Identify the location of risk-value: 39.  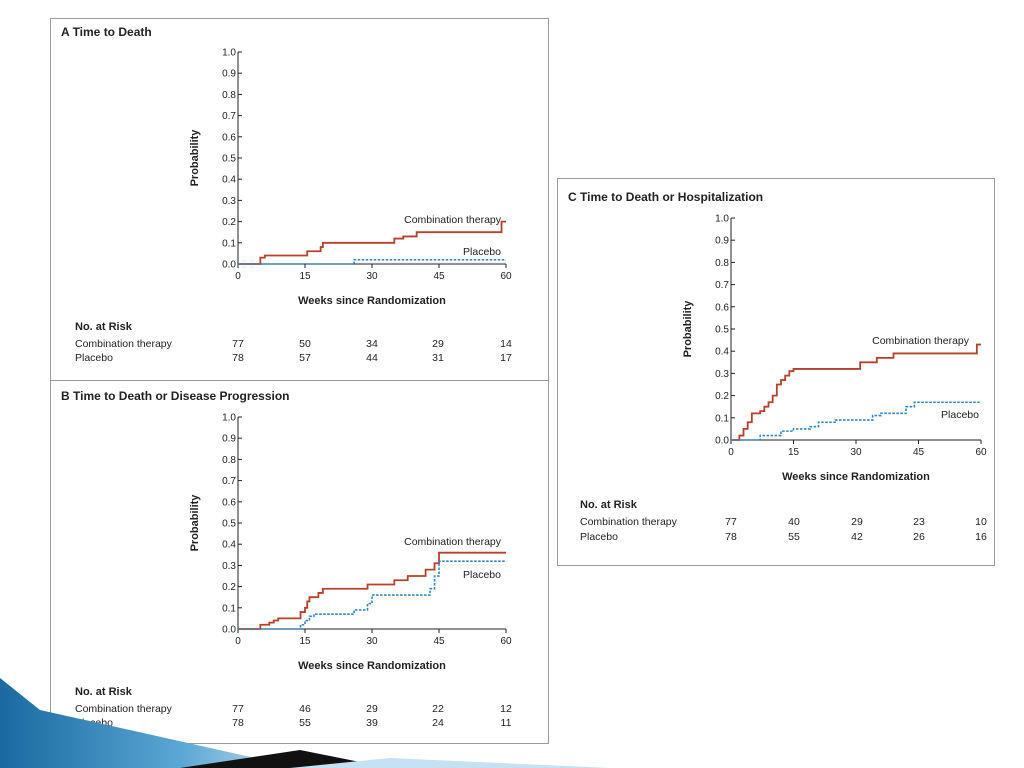
(372, 723).